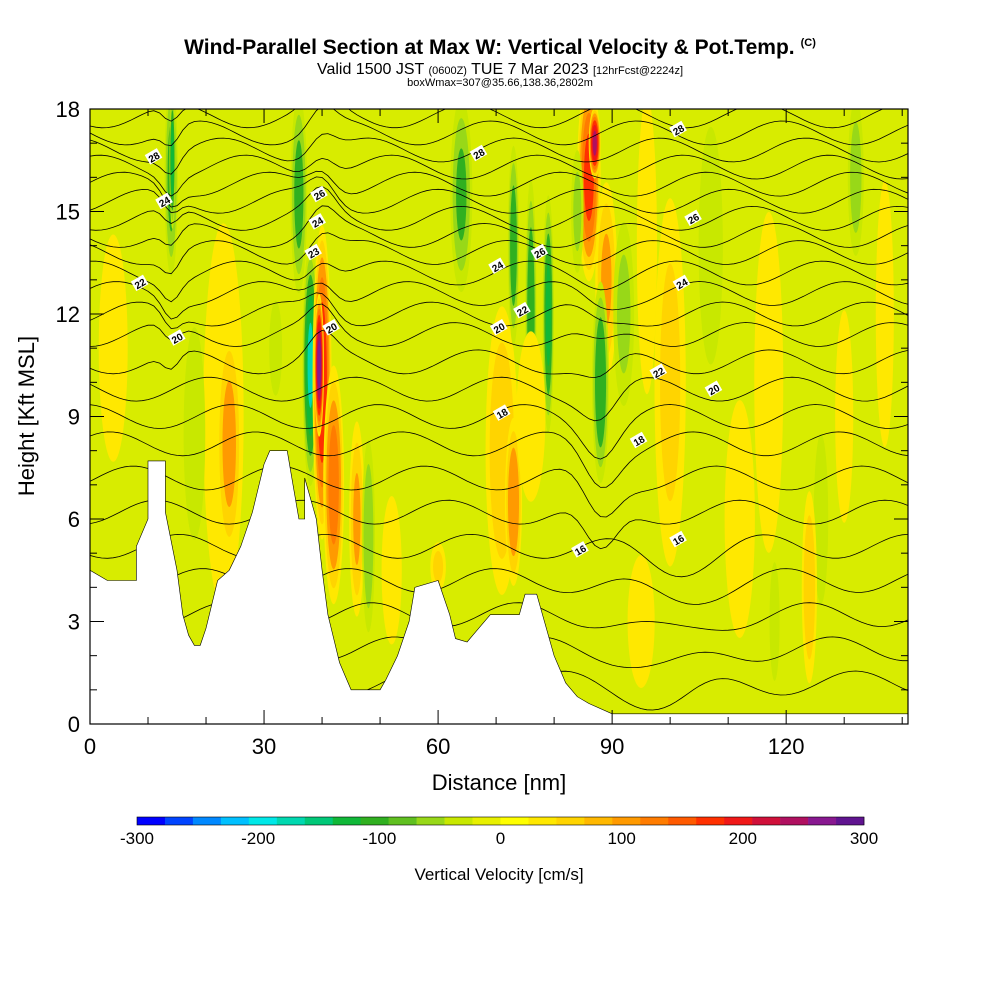 This screenshot has width=1000, height=1000. What do you see at coordinates (498, 874) in the screenshot?
I see `colorbar-label: Vertical Velocity [cm/s]` at bounding box center [498, 874].